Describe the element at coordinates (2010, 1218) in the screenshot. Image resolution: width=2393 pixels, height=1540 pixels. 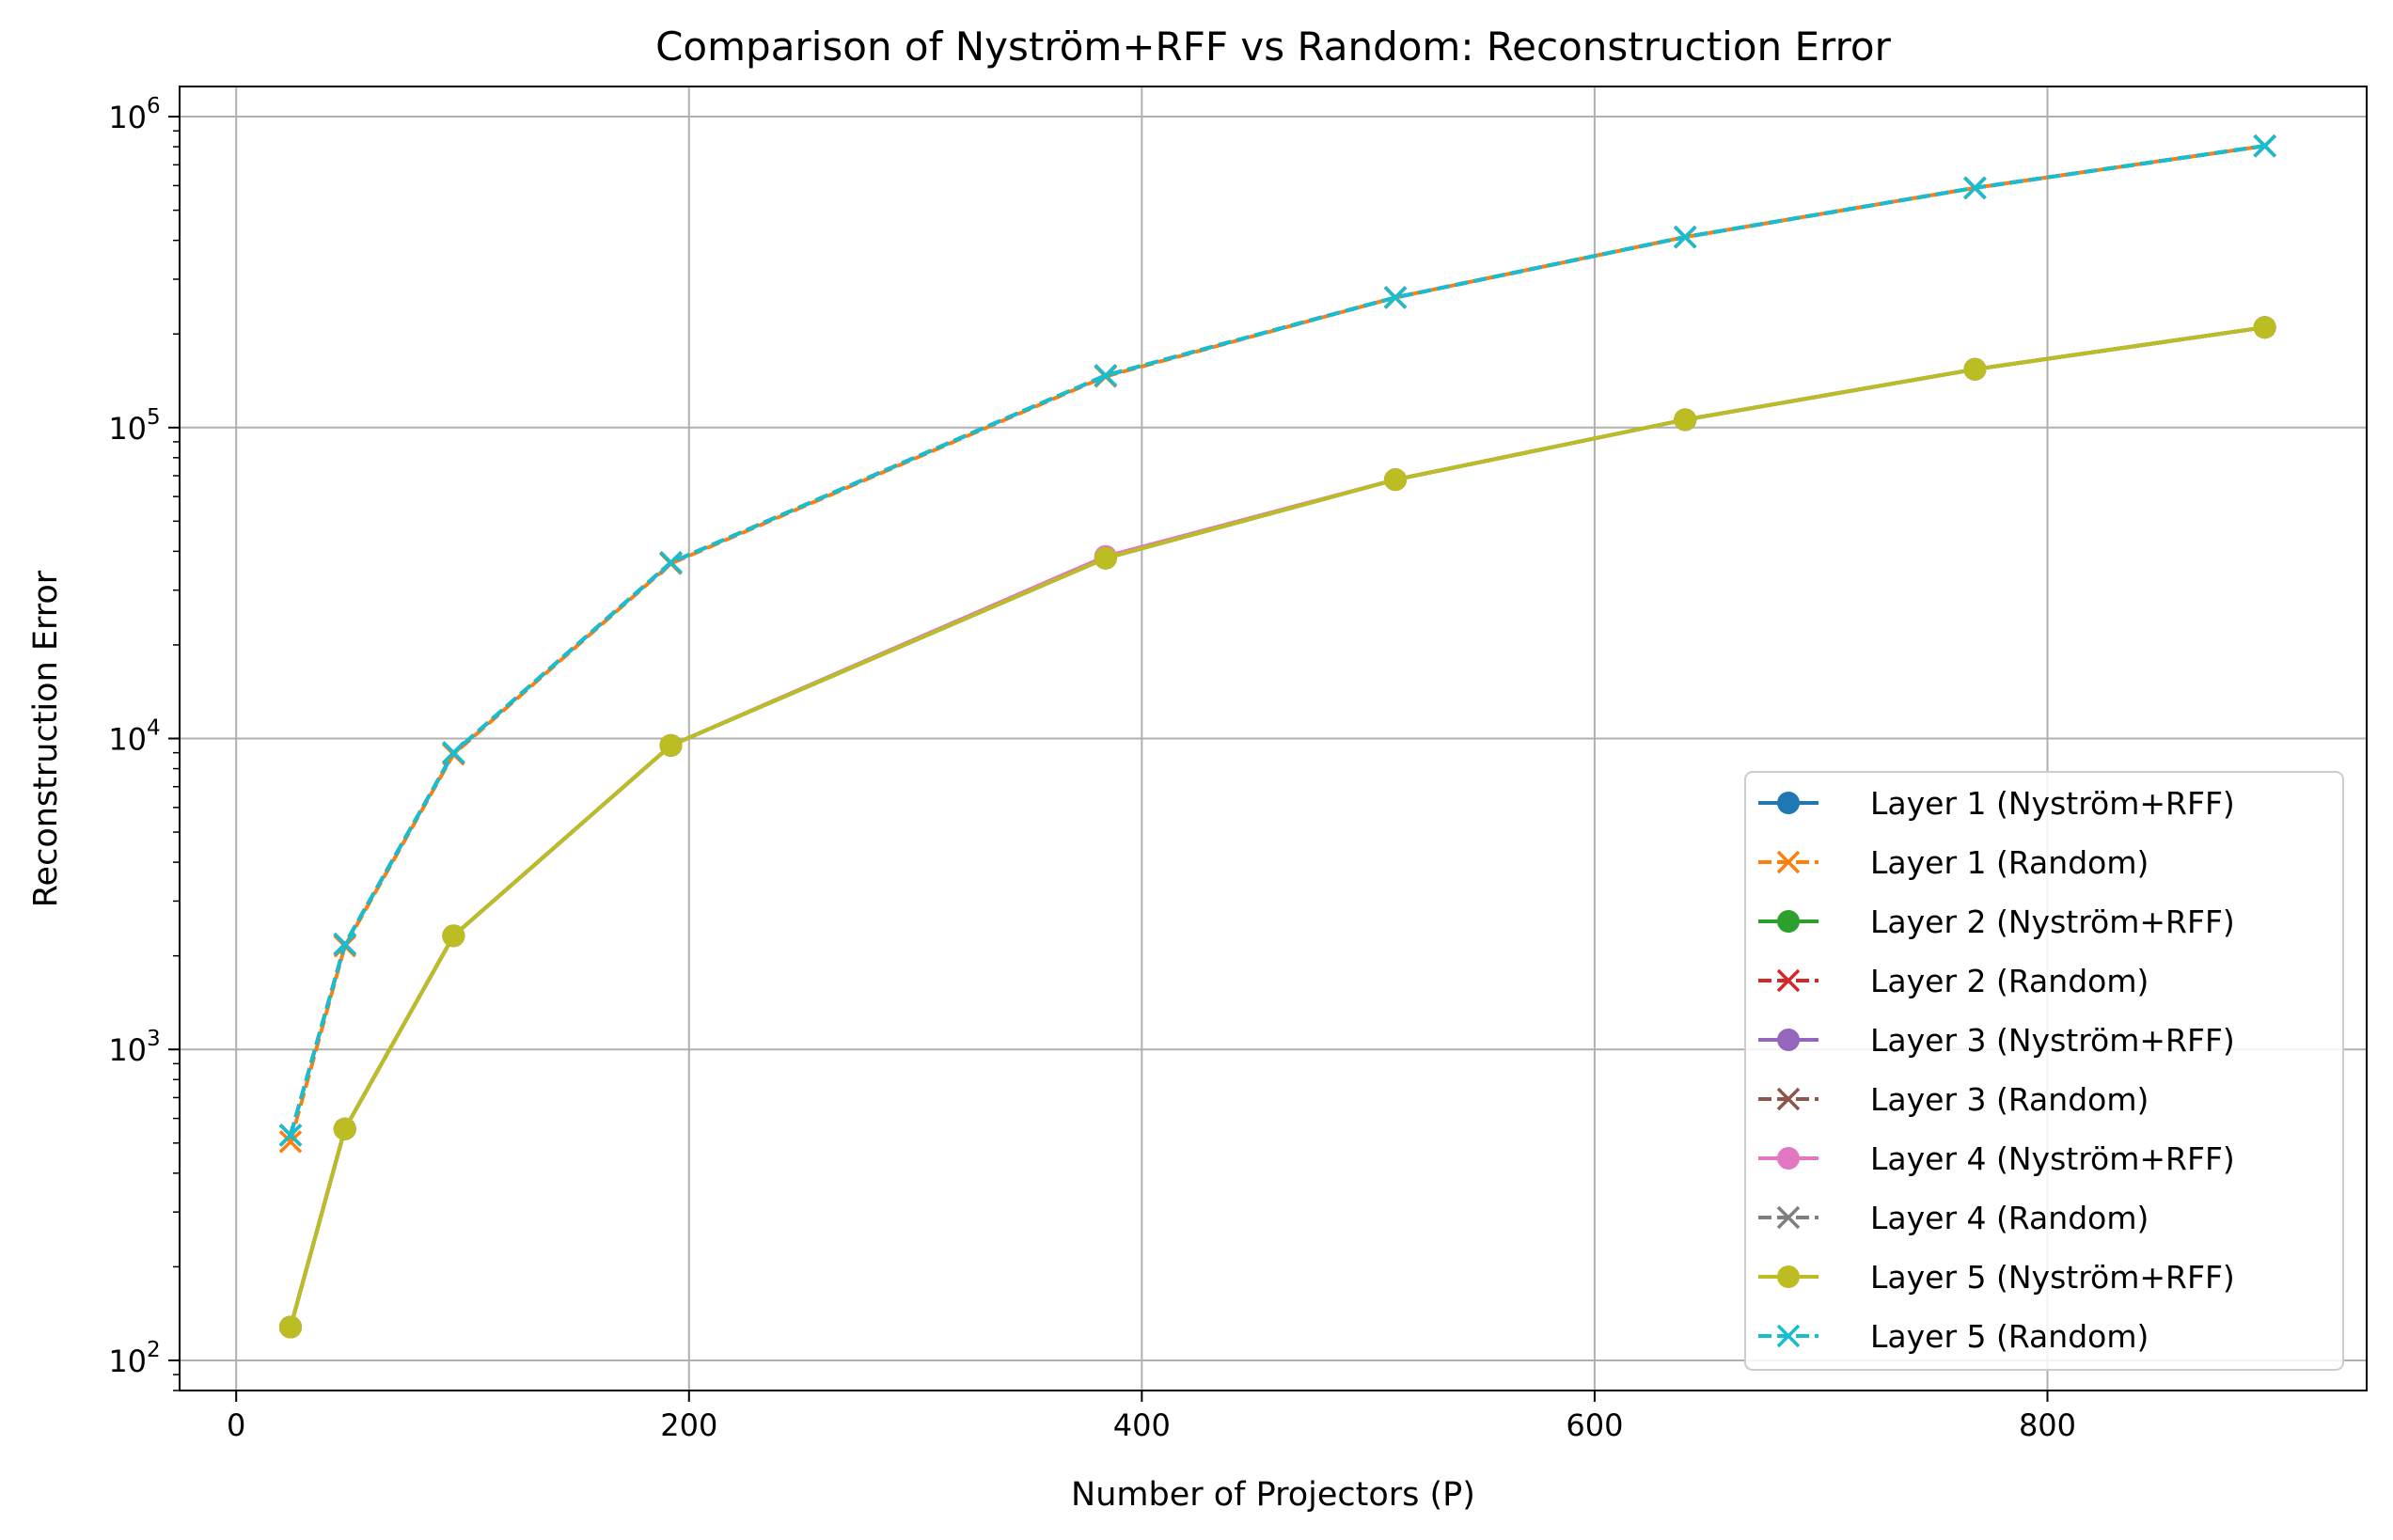
I see `legend-label: Layer 4 (Random)` at that location.